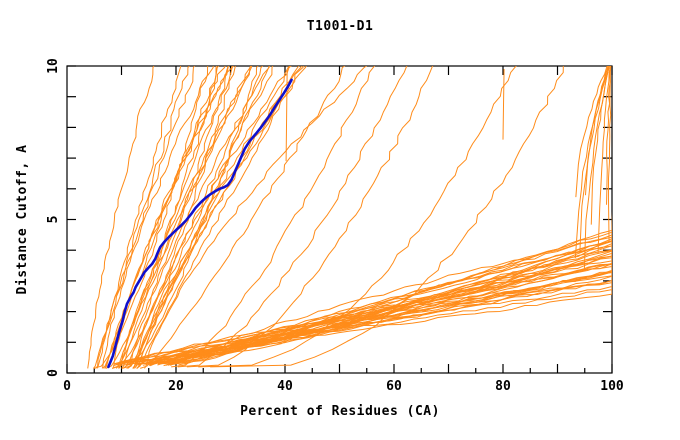 The height and width of the screenshot is (440, 680). I want to click on x-tick-labels: 0 20 40 60 80 100, so click(343, 386).